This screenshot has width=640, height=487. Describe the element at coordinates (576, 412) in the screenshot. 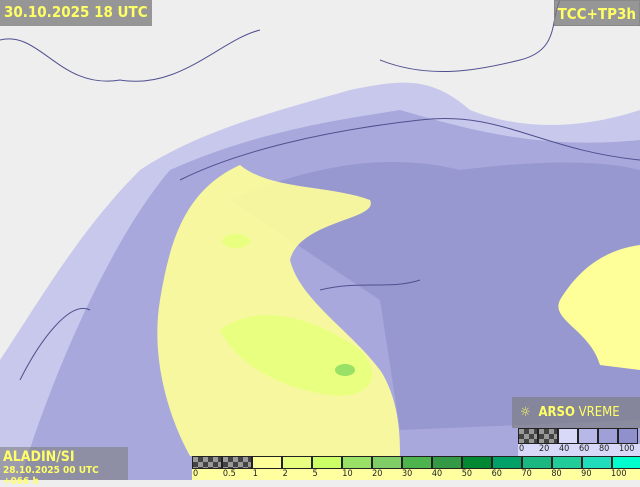

I see `arso-logo: ☼ ARSO VREME` at that location.